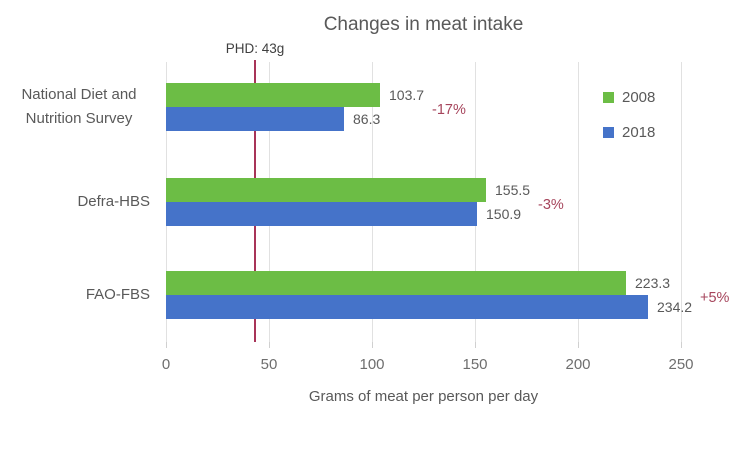 Image resolution: width=754 pixels, height=473 pixels. I want to click on category-label: National Diet and, so click(79, 94).